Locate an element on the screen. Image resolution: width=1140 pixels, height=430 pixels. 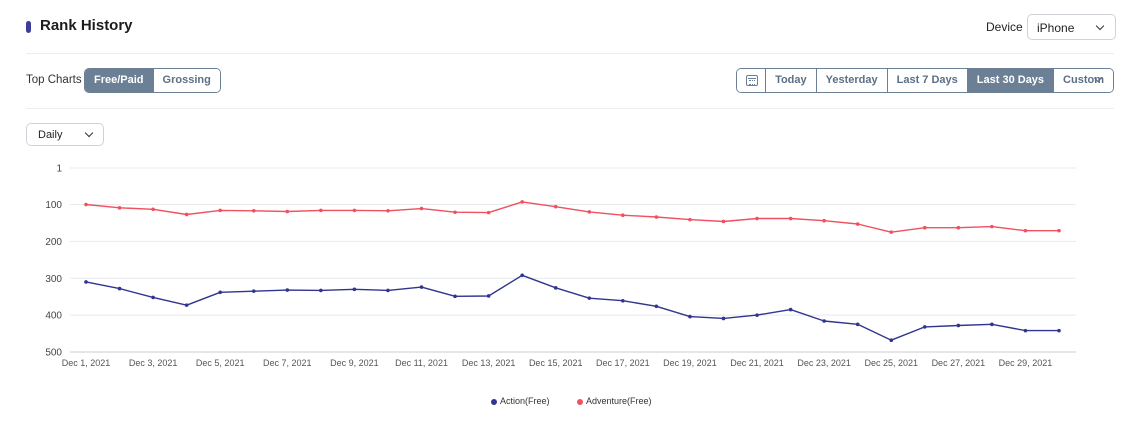
chart-legend: Action(Free) Adventure(Free) is located at coordinates (570, 403).